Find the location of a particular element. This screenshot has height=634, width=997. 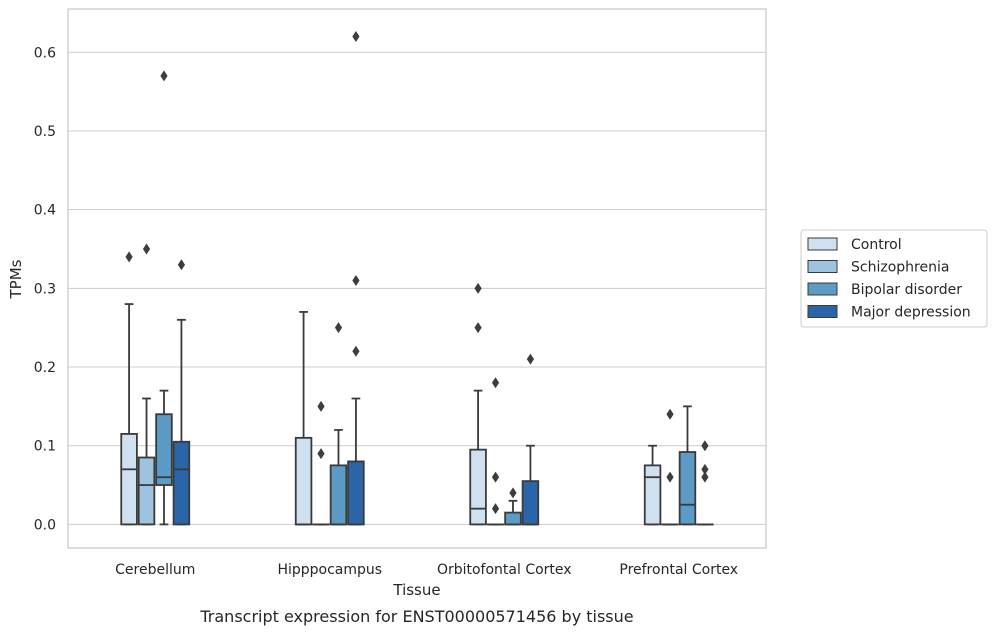

legend-label: Schizophrenia is located at coordinates (900, 268).